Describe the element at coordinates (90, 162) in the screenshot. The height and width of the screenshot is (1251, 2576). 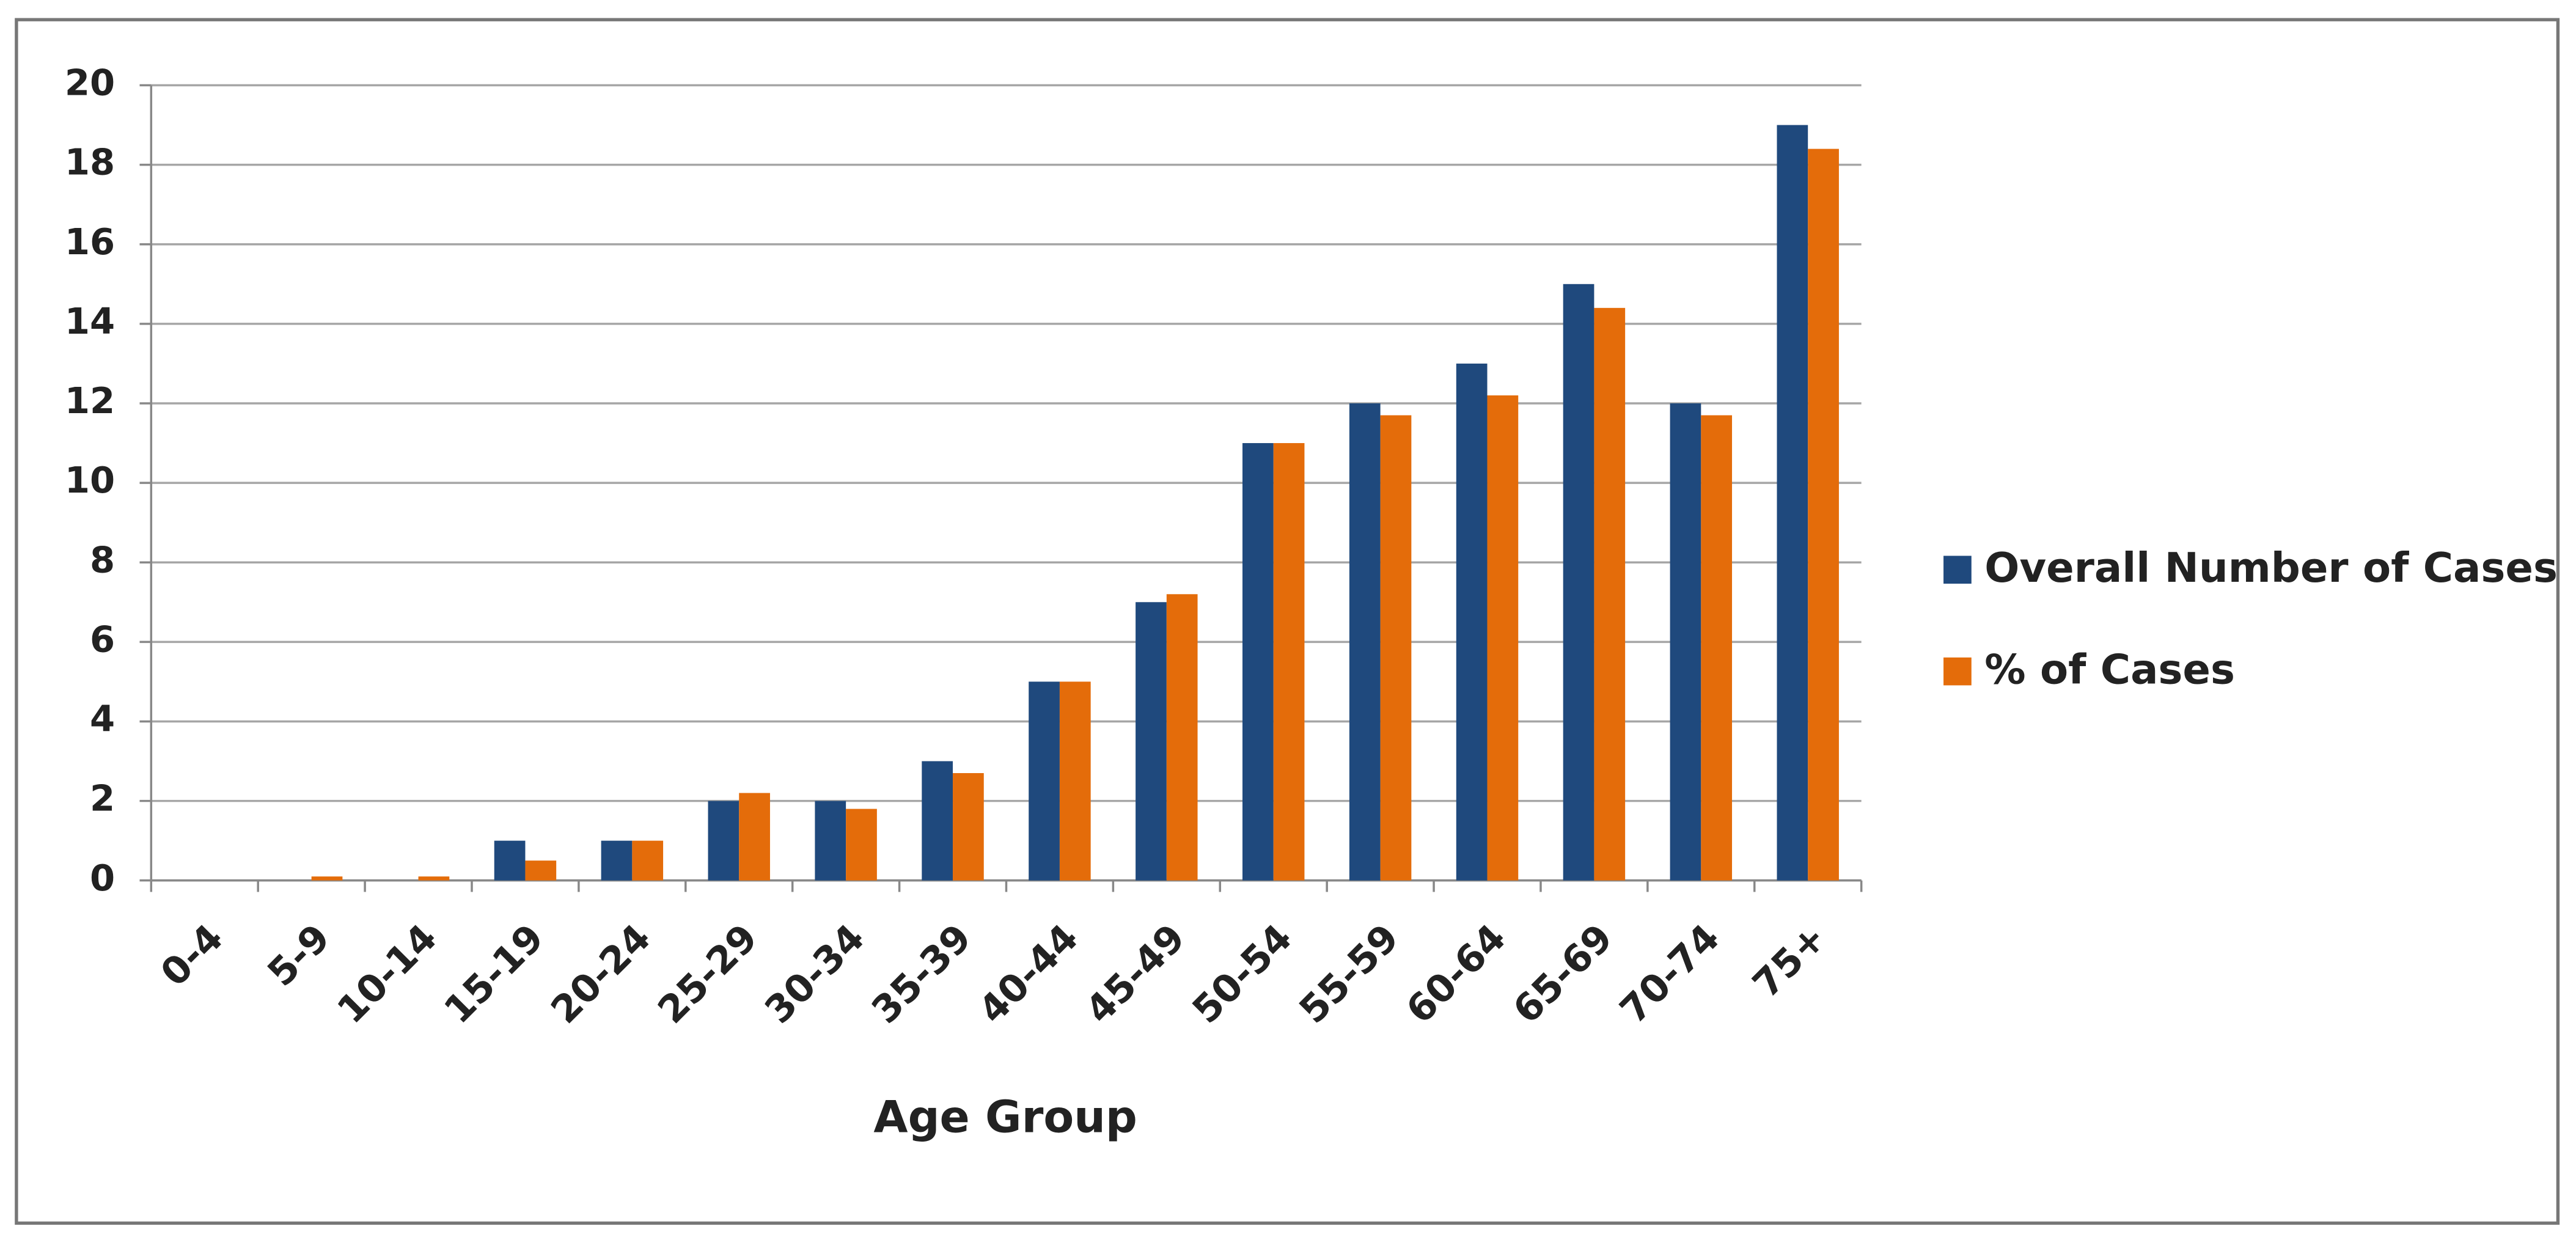
I see `y-tick-label: 18` at that location.